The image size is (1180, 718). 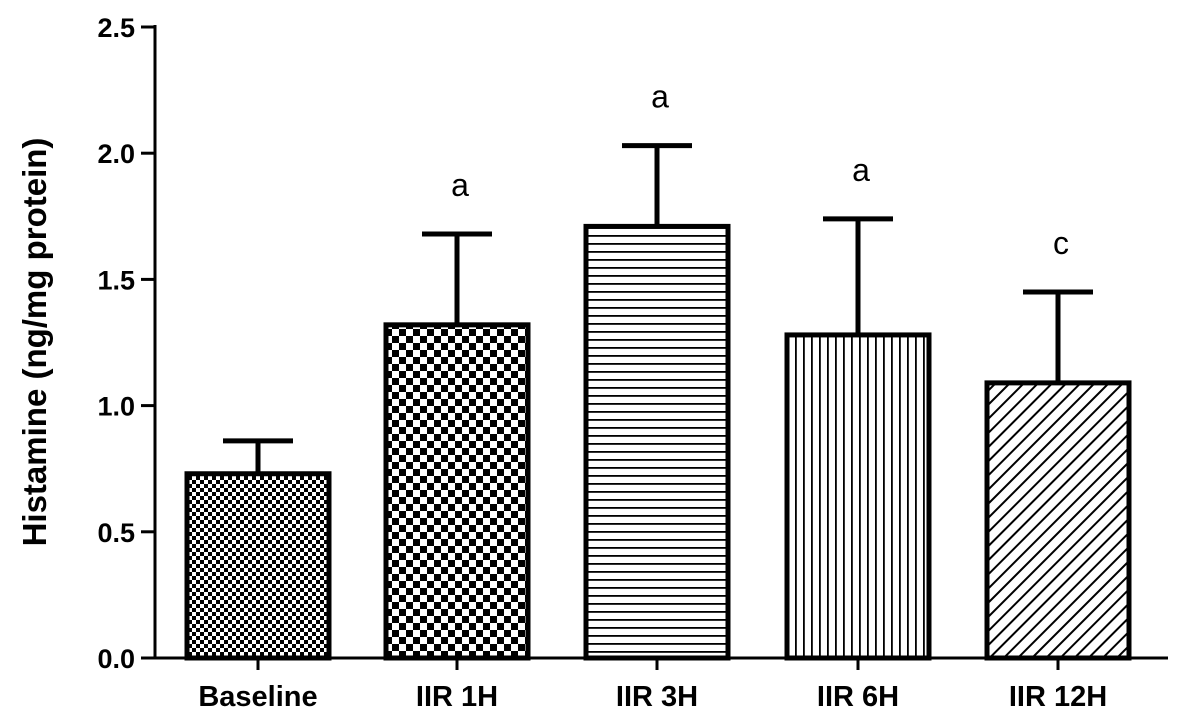 I want to click on bar-iir-6h, so click(x=858, y=496).